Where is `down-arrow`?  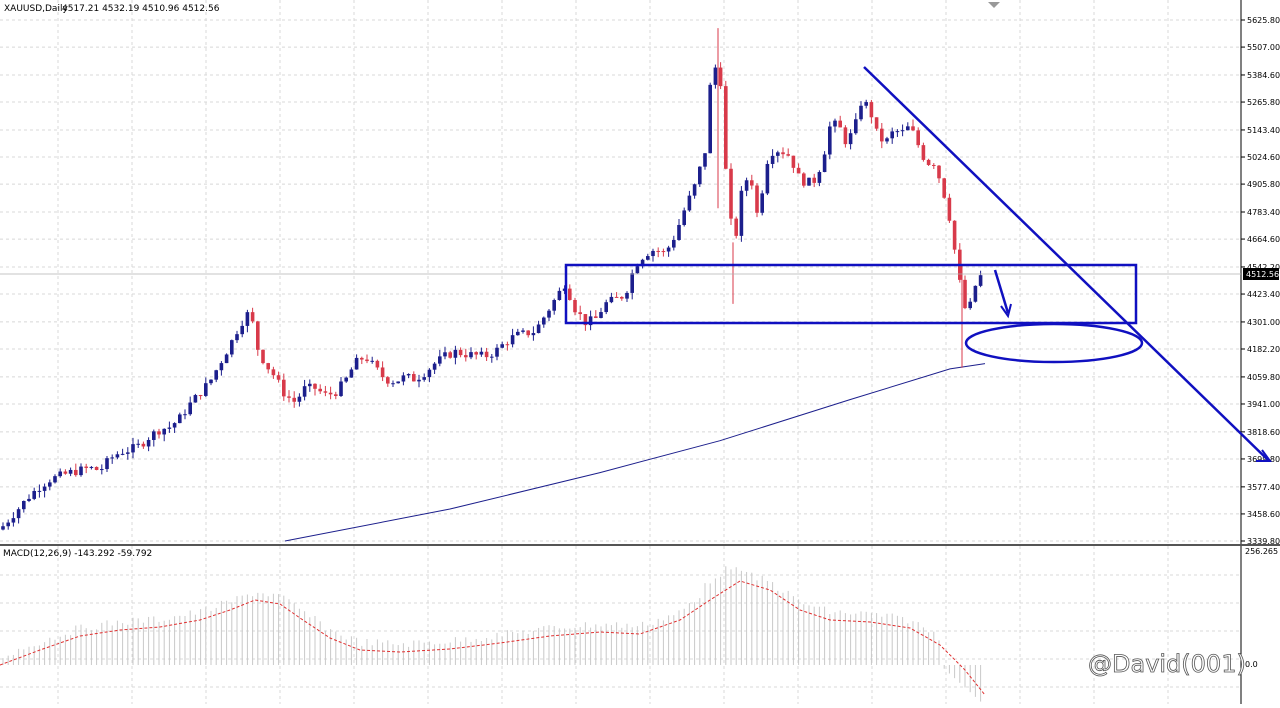 down-arrow is located at coordinates (1001, 291).